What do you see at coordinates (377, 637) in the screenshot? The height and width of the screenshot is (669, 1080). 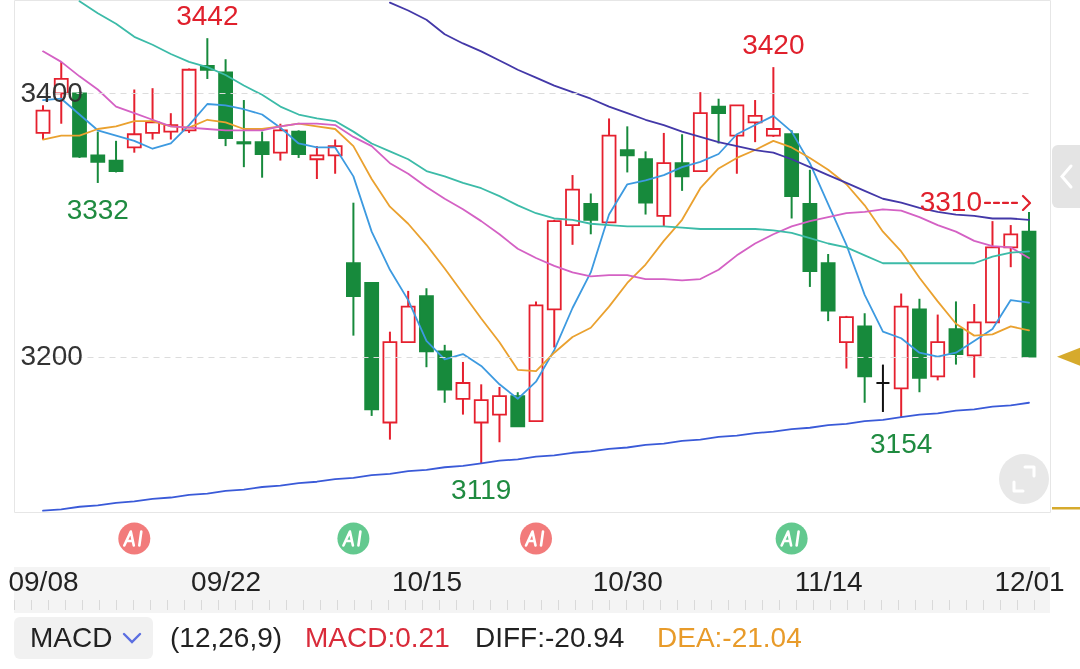 I see `text: MACD:0.21` at bounding box center [377, 637].